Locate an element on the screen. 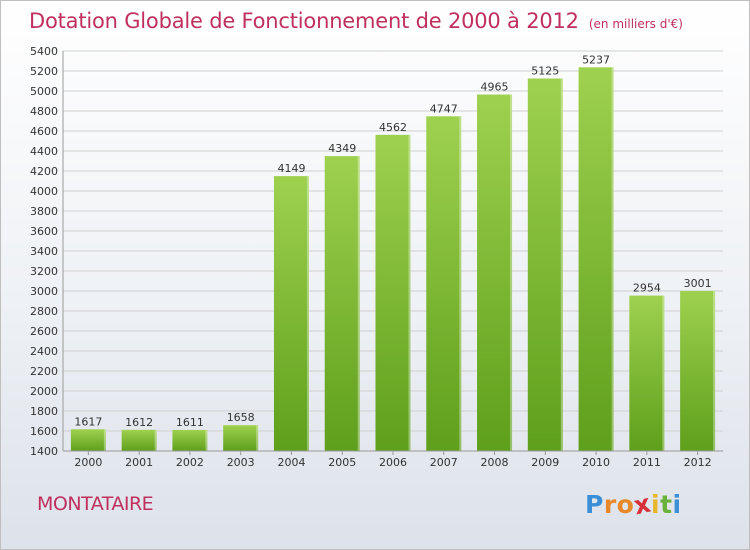 The height and width of the screenshot is (550, 750). data-label: 2954 is located at coordinates (647, 288).